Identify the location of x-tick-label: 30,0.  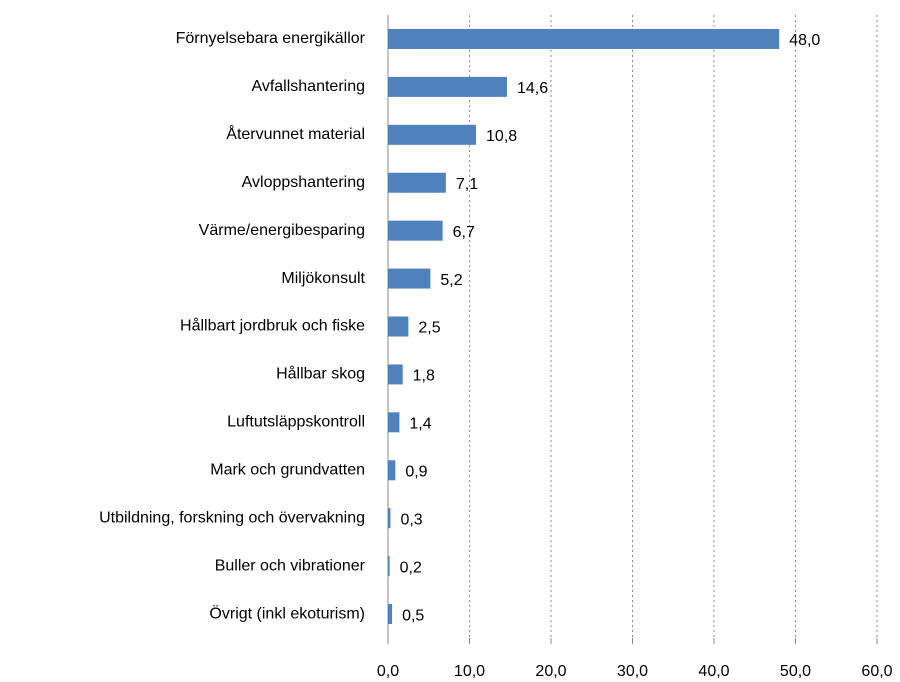
(632, 671).